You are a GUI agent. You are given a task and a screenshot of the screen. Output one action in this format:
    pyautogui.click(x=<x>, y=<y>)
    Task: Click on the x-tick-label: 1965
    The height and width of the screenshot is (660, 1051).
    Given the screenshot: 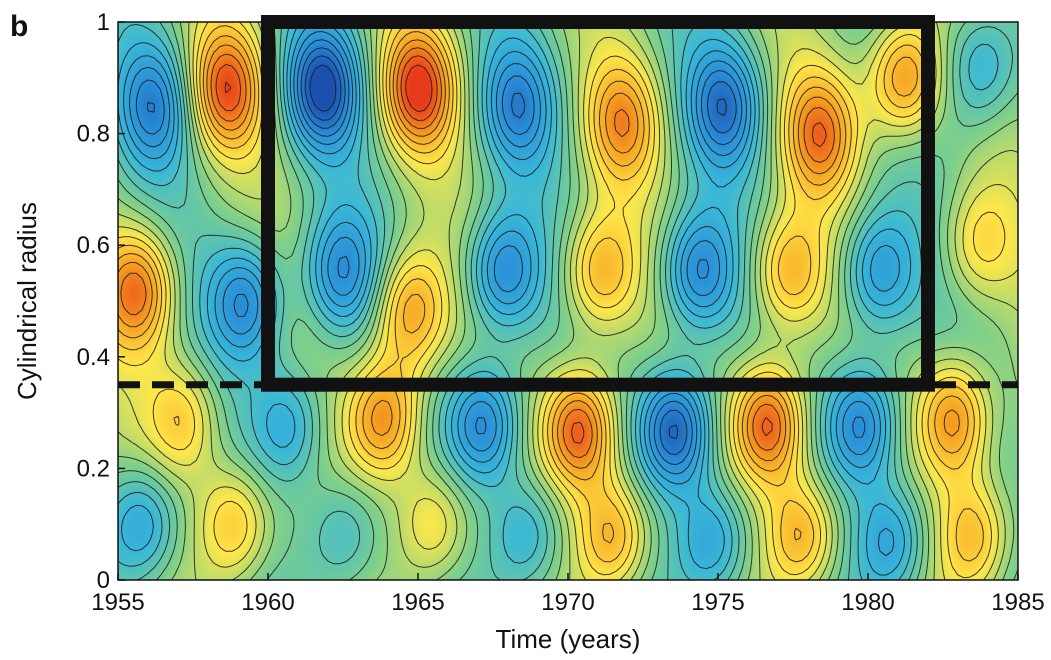 What is the action you would take?
    pyautogui.click(x=417, y=602)
    